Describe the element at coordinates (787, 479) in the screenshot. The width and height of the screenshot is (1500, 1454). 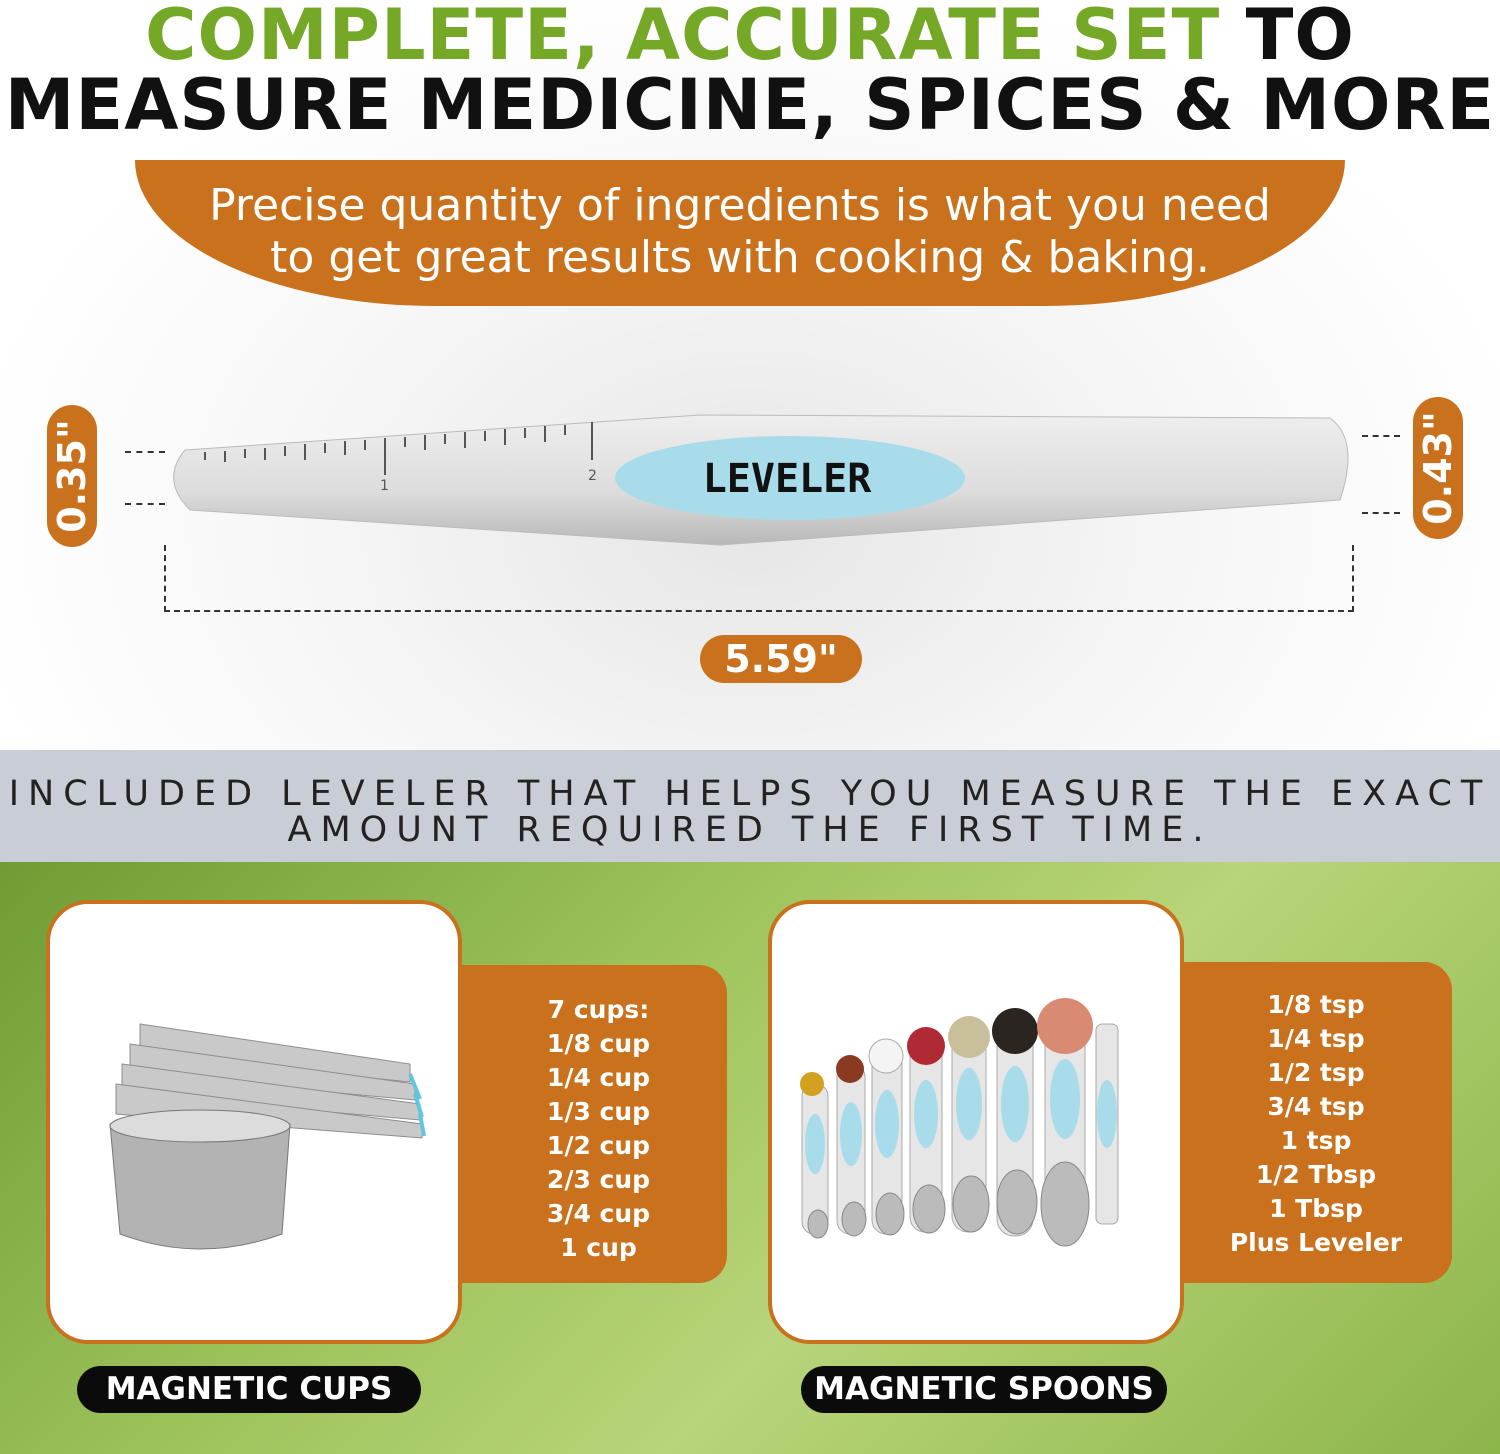
I see `leveler-label: LEVELER` at that location.